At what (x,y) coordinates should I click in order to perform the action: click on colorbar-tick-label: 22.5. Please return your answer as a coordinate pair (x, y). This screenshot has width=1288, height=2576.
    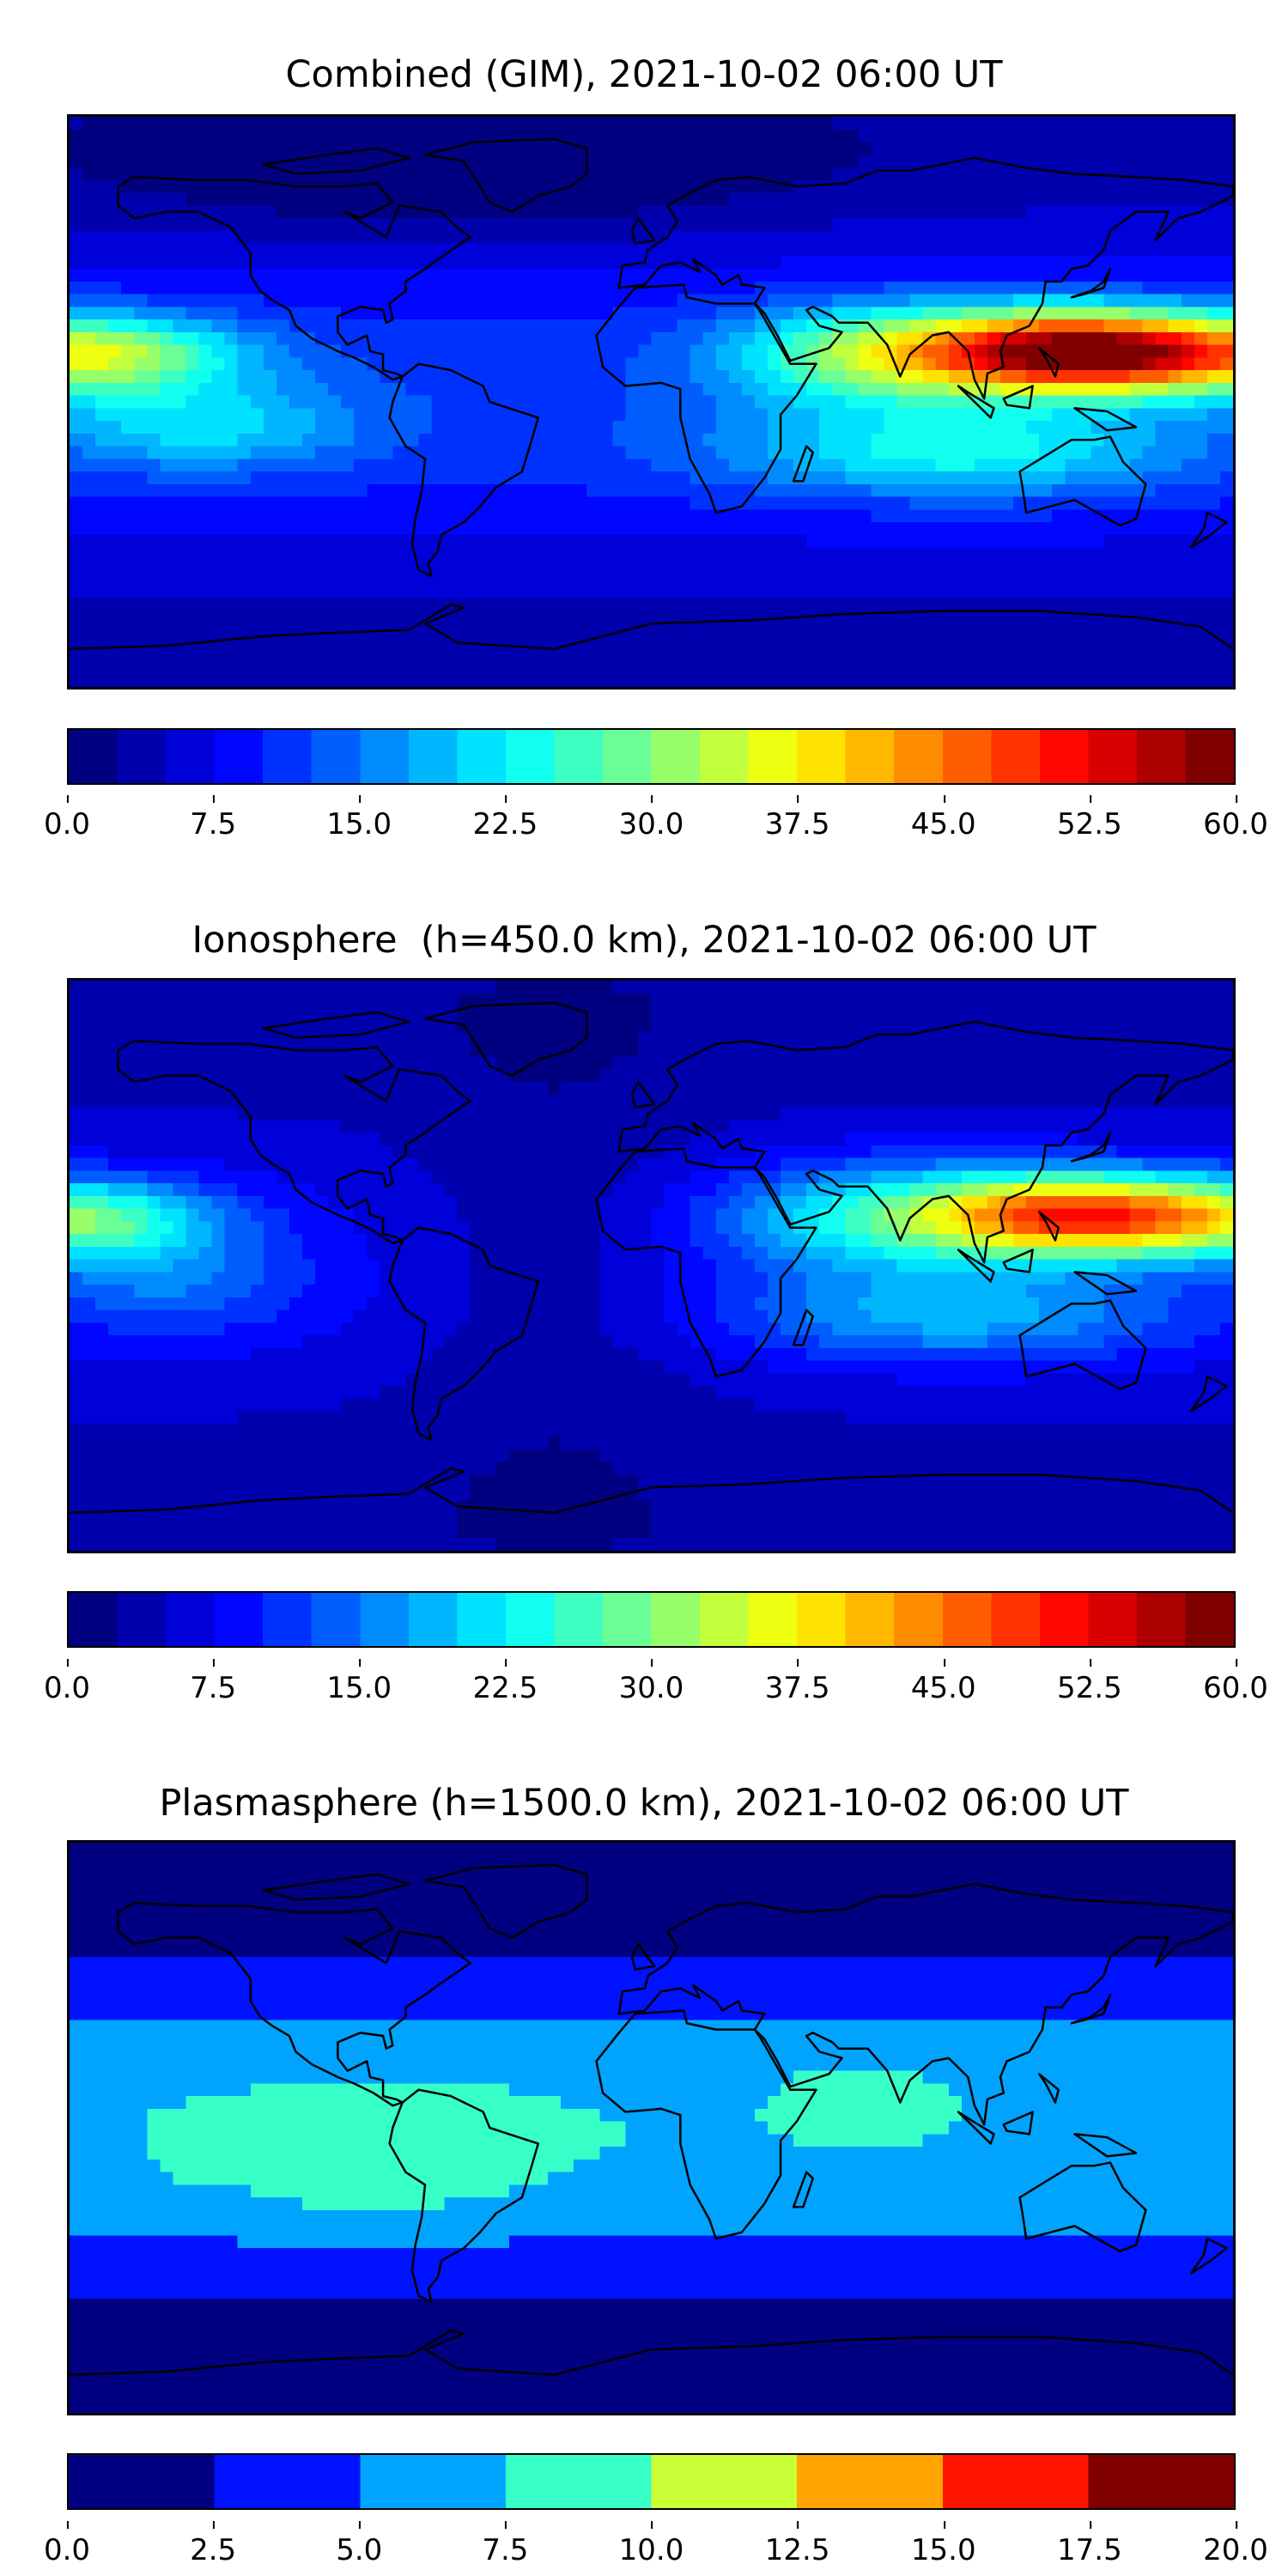
    Looking at the image, I should click on (505, 818).